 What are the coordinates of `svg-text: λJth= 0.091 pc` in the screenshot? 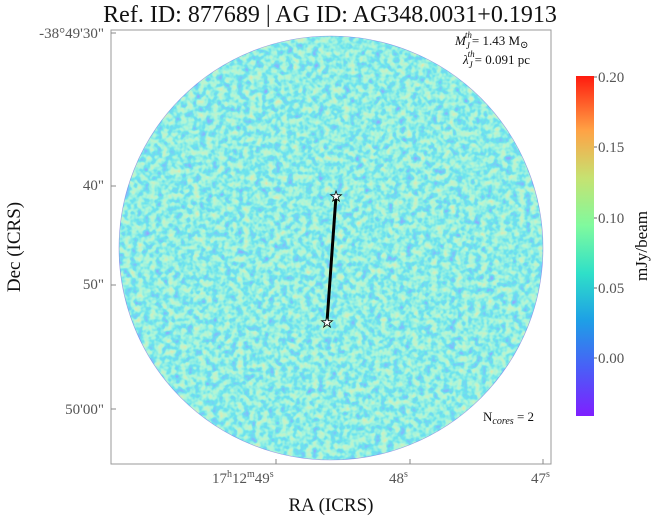 It's located at (496, 59).